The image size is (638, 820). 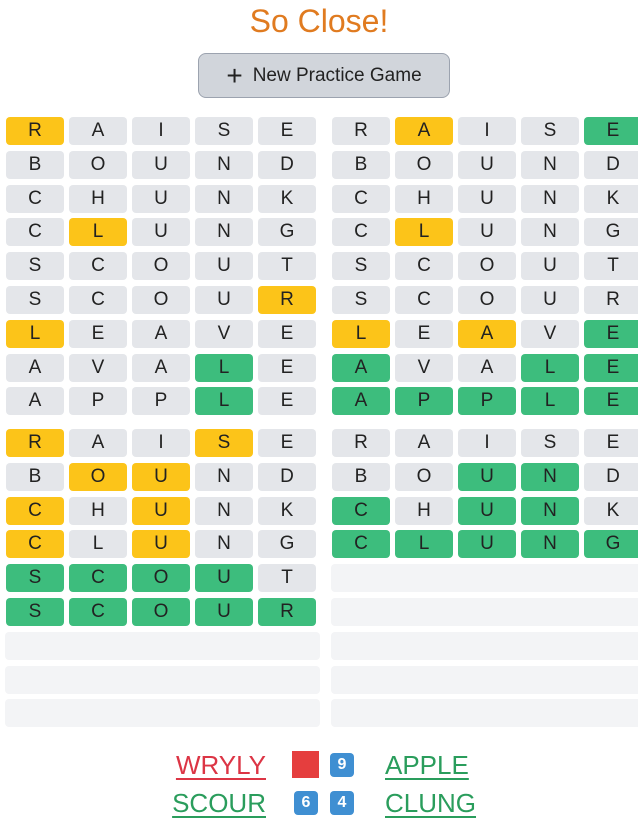 What do you see at coordinates (306, 803) in the screenshot?
I see `guess-count-badge: 6` at bounding box center [306, 803].